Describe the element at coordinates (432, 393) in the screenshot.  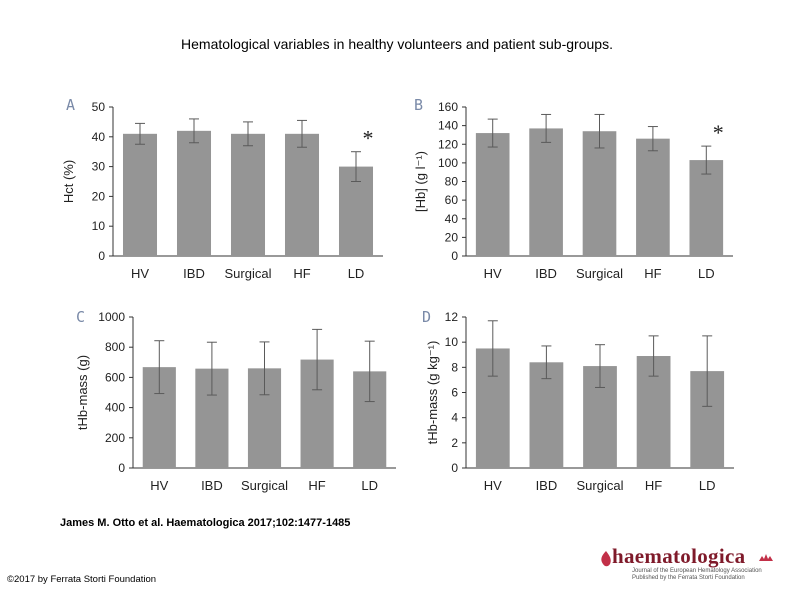
I see `panel-d-y-axis-label: tHb-mass (g kg⁻¹)` at that location.